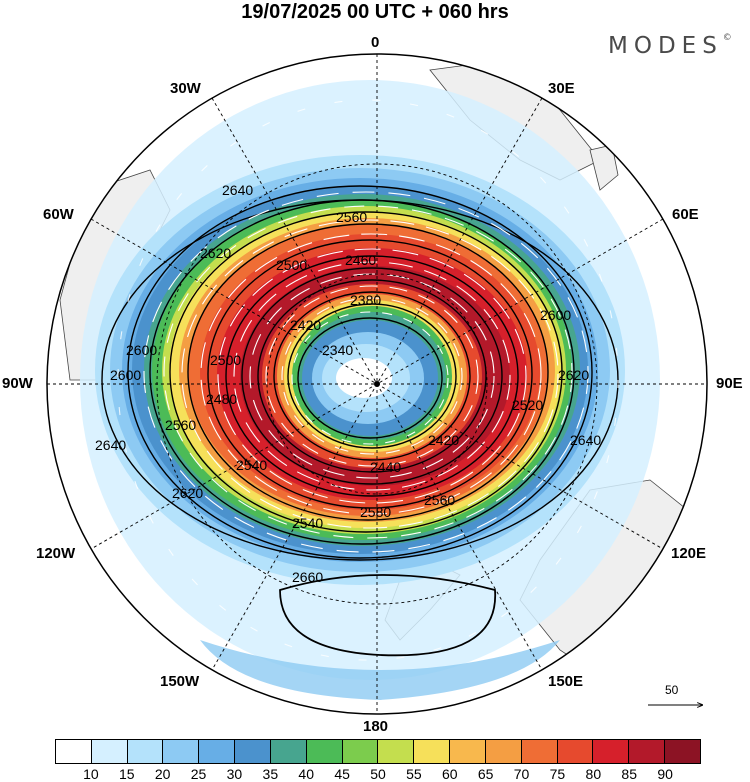 The image size is (750, 782). Describe the element at coordinates (449, 774) in the screenshot. I see `colorbar-tick-label: 60` at that location.